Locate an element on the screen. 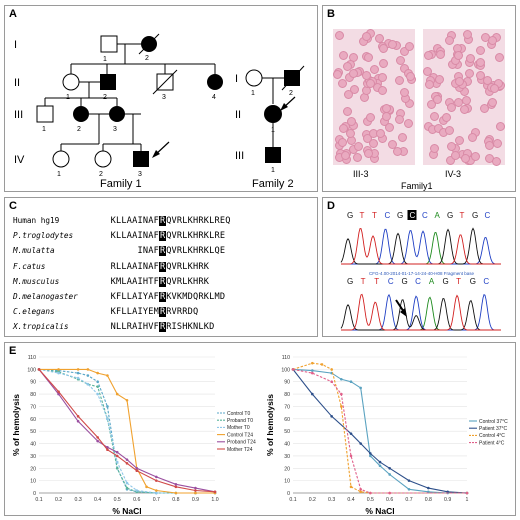 The image size is (520, 520). x-tick-label: 0.7 is located at coordinates (408, 500).